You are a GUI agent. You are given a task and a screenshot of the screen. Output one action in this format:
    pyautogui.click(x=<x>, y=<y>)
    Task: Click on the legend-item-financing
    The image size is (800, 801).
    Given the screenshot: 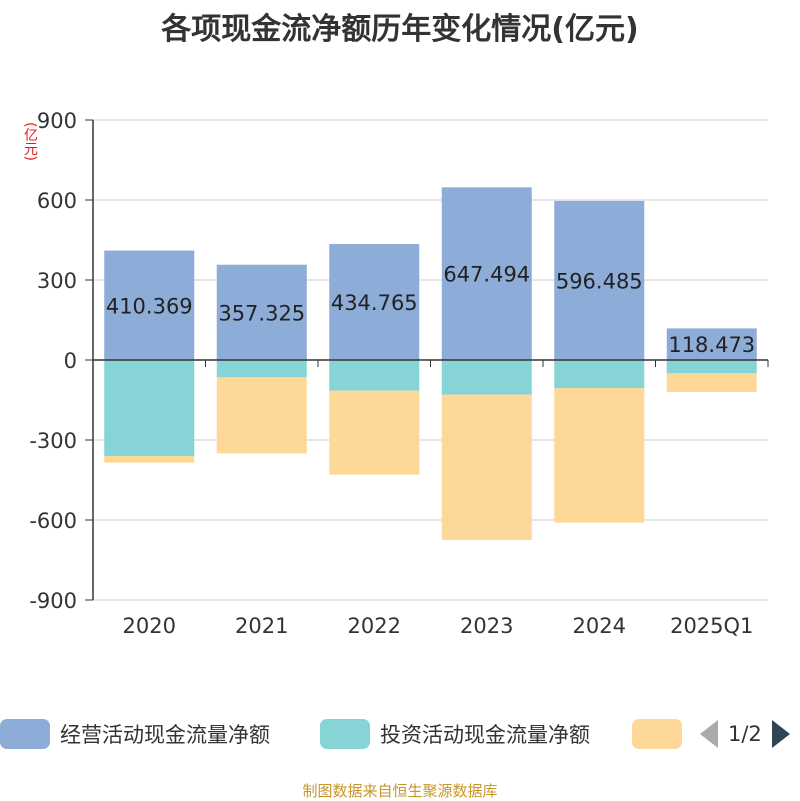 What is the action you would take?
    pyautogui.click(x=657, y=734)
    